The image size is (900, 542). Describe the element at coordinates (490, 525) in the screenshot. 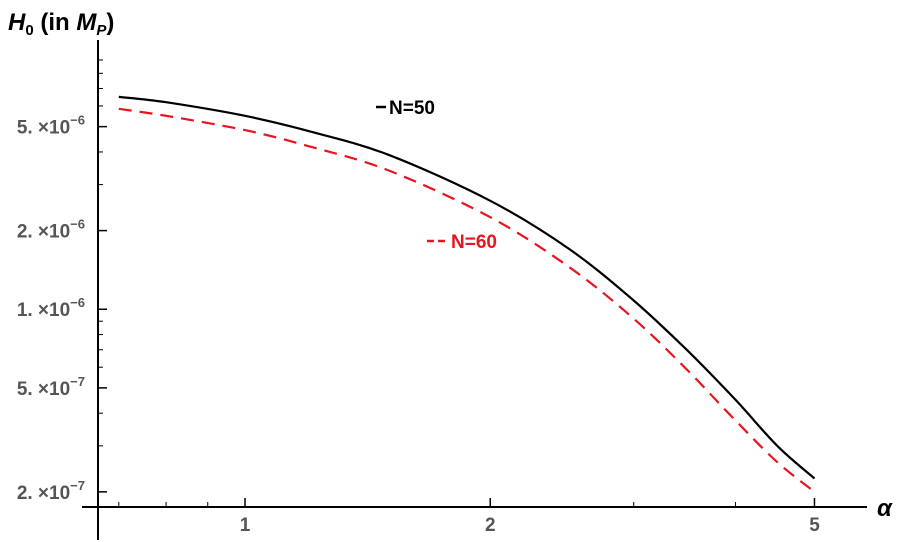

I see `x-tick-label: 2` at that location.